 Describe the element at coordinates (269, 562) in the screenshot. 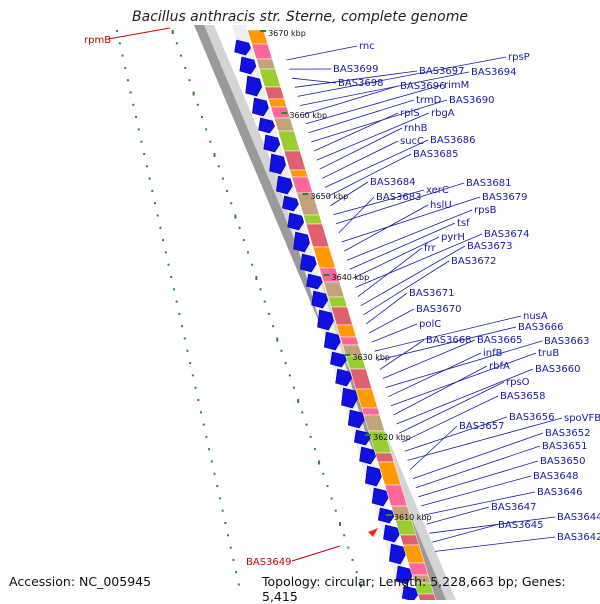

I see `bas3649-label: BAS3649` at that location.